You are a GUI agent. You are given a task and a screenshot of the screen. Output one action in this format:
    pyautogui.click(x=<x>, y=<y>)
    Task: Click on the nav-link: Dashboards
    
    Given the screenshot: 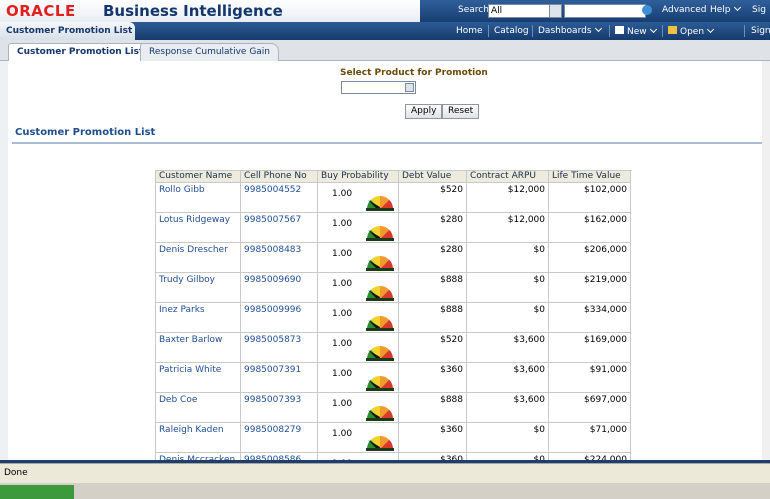 What is the action you would take?
    pyautogui.click(x=570, y=30)
    